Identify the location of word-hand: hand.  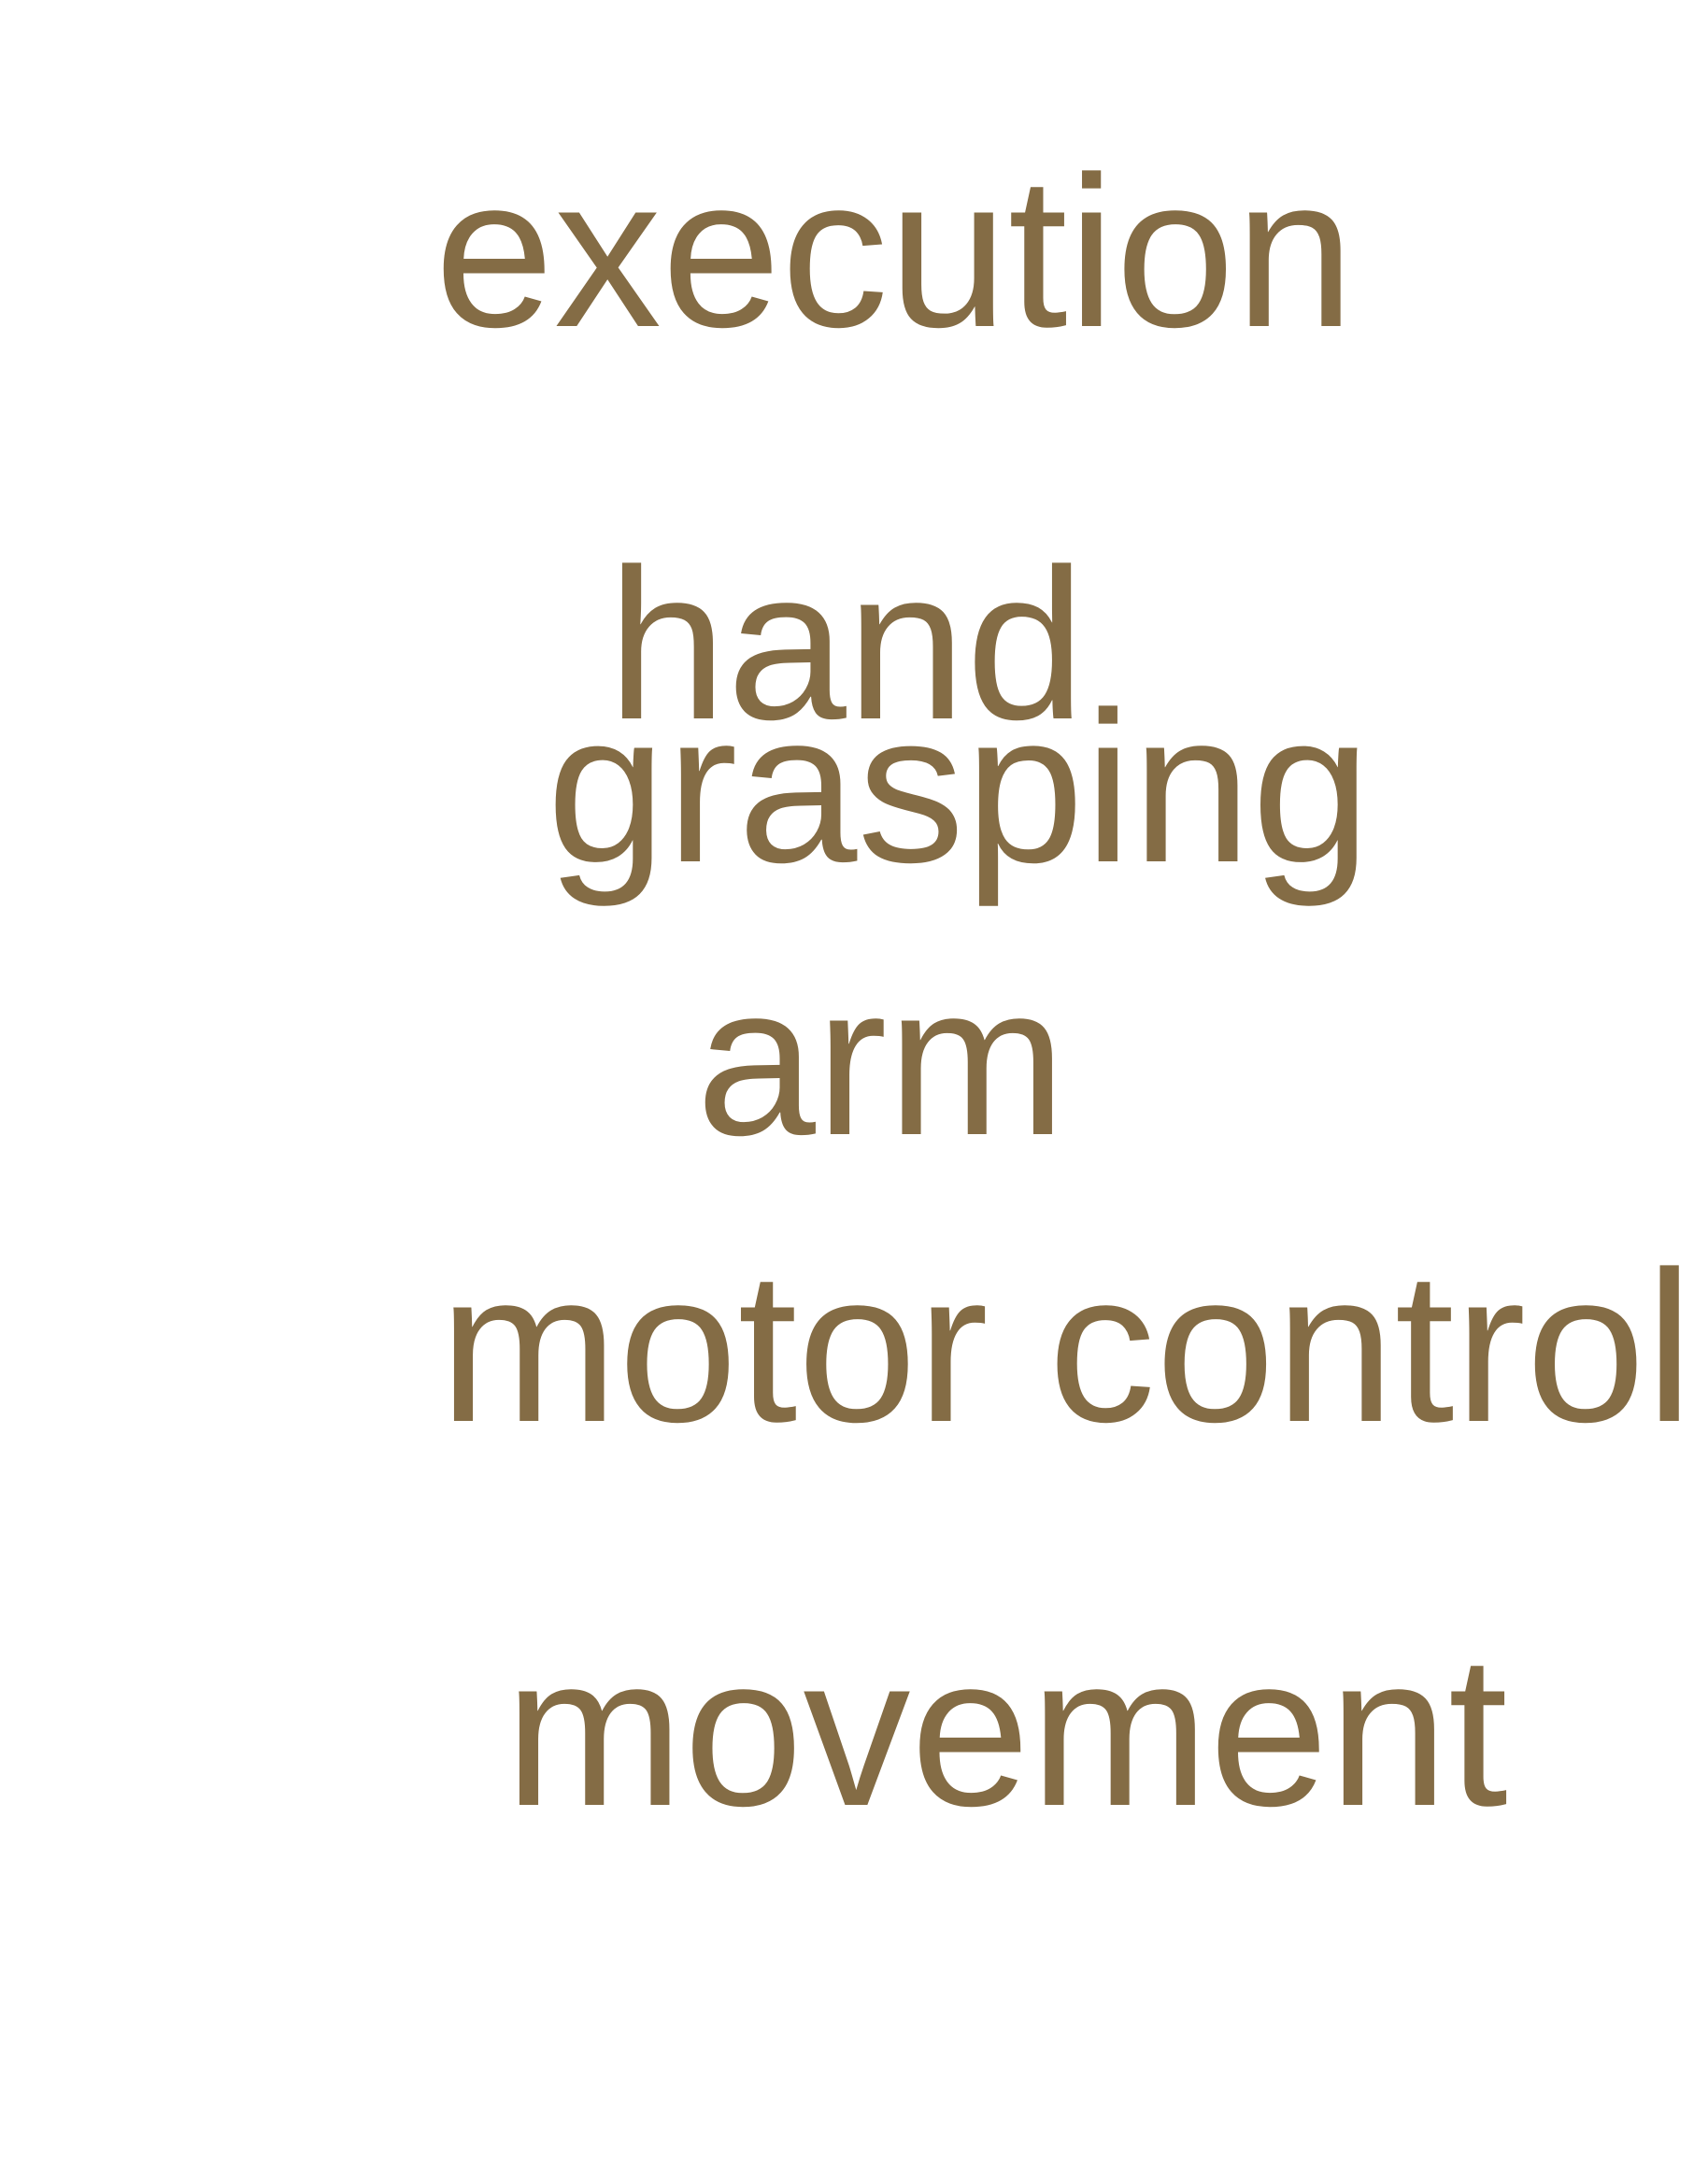
(846, 644).